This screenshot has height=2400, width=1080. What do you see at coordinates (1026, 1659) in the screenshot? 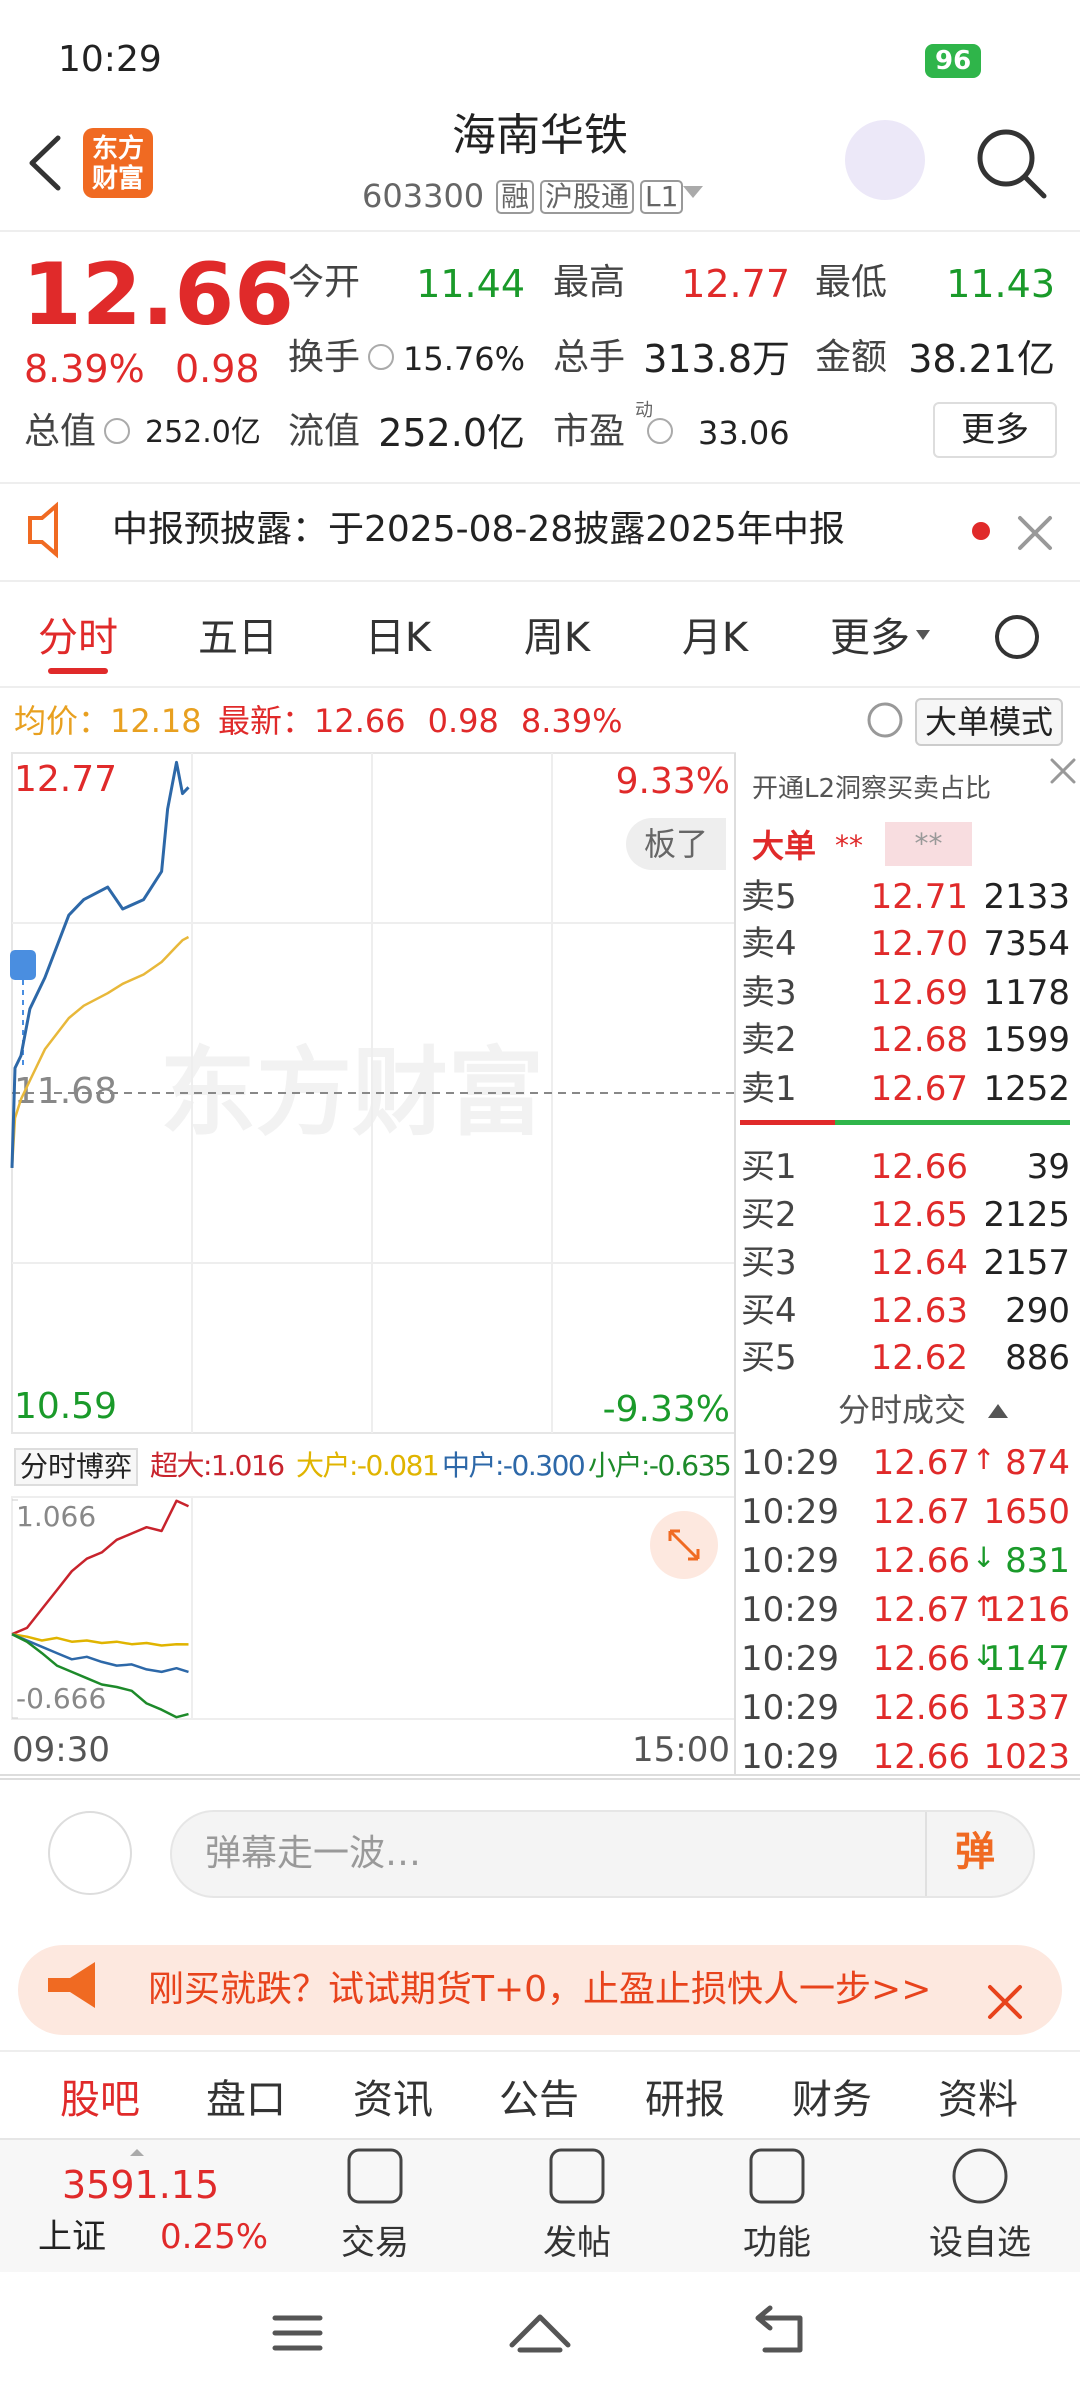
I see `trade-volume: 1147` at bounding box center [1026, 1659].